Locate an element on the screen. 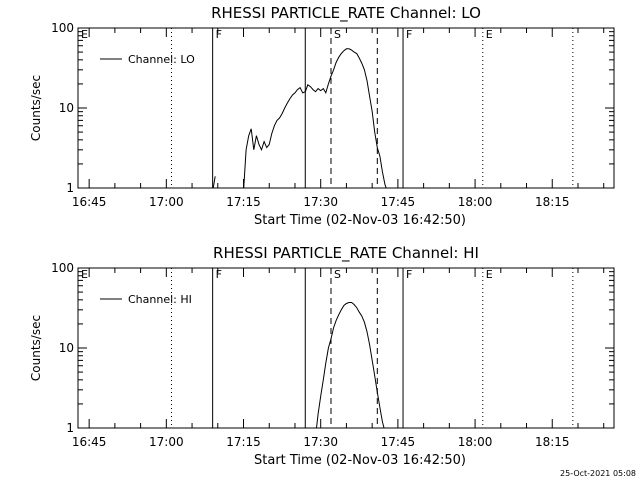 The width and height of the screenshot is (640, 480). footer-timestamp: 25-Oct-2021 05:08 is located at coordinates (598, 473).